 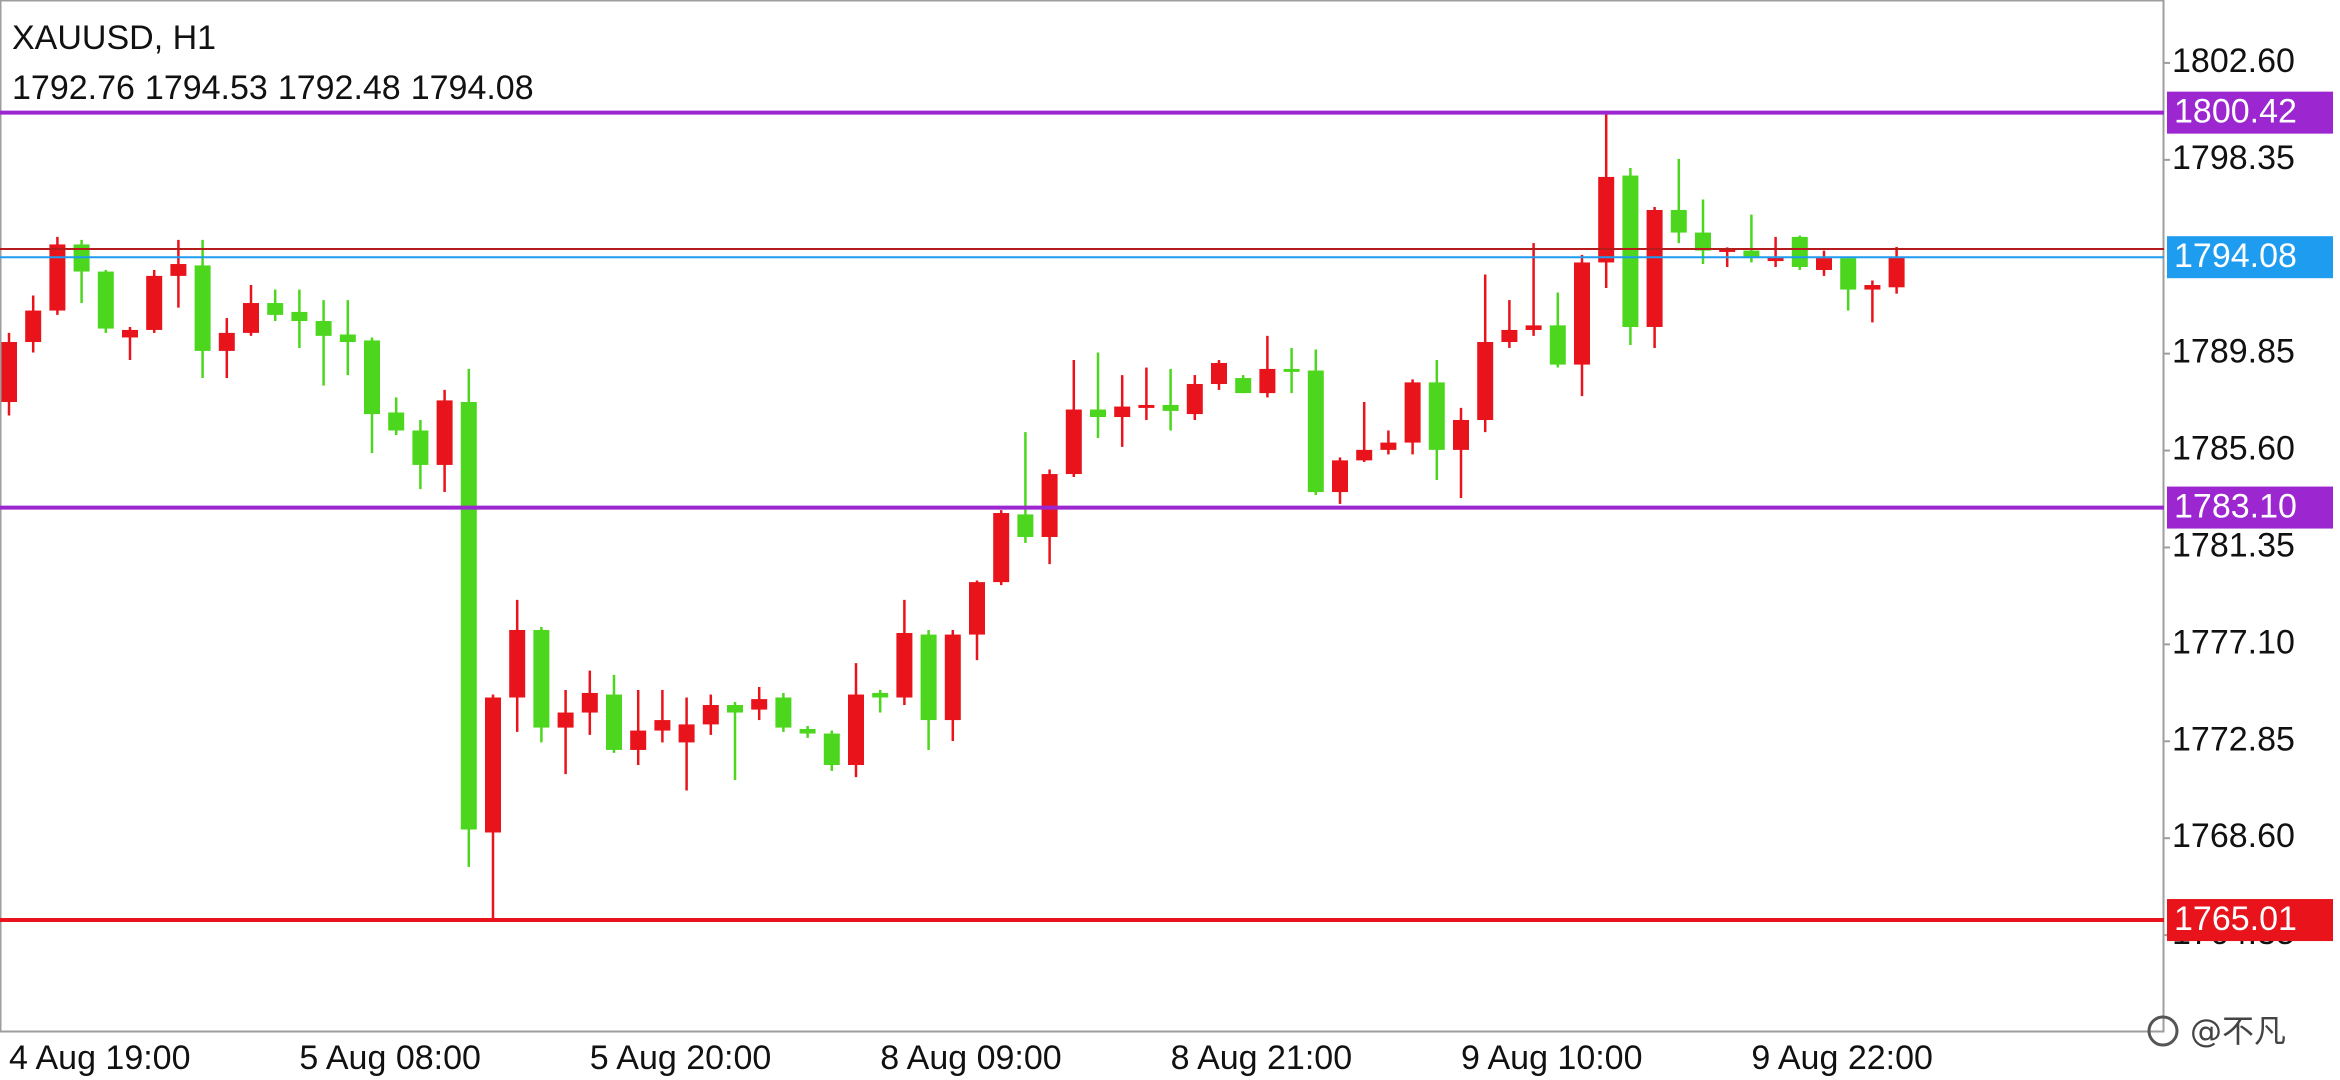 What do you see at coordinates (206, 88) in the screenshot?
I see `high-value: 1794.53` at bounding box center [206, 88].